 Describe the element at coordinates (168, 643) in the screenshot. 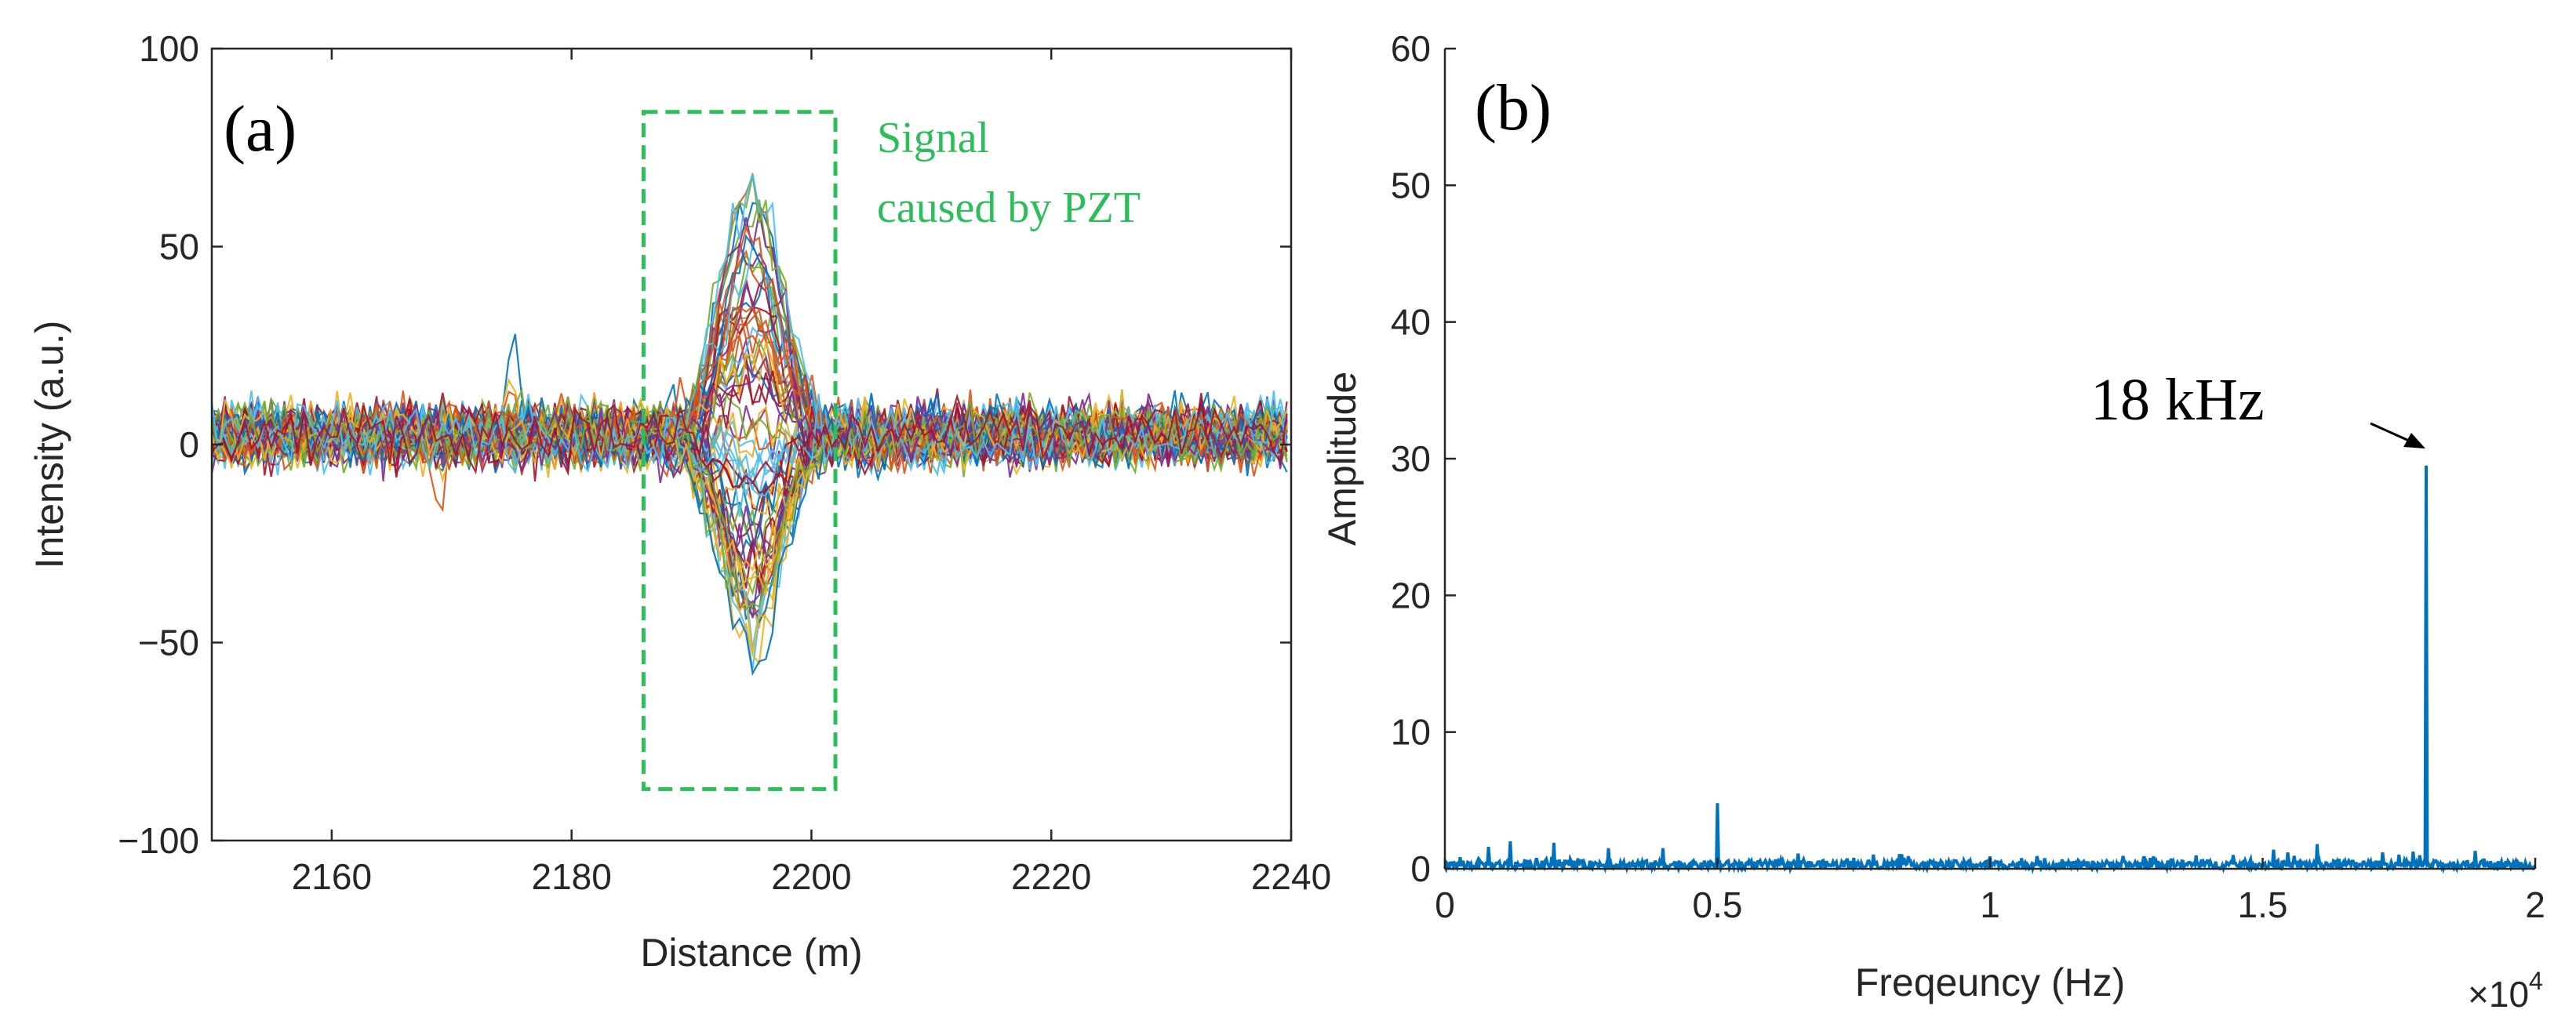

I see `y-tick-label: −50` at that location.